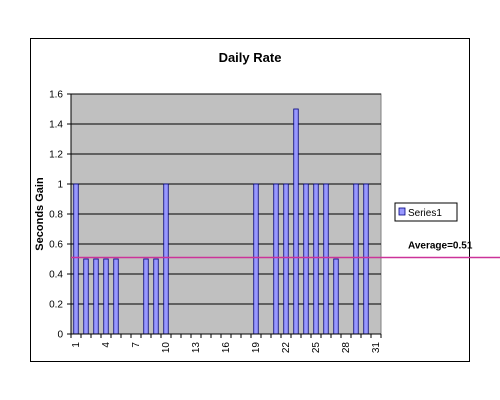  I want to click on y-tick-label: 1.4, so click(56, 125).